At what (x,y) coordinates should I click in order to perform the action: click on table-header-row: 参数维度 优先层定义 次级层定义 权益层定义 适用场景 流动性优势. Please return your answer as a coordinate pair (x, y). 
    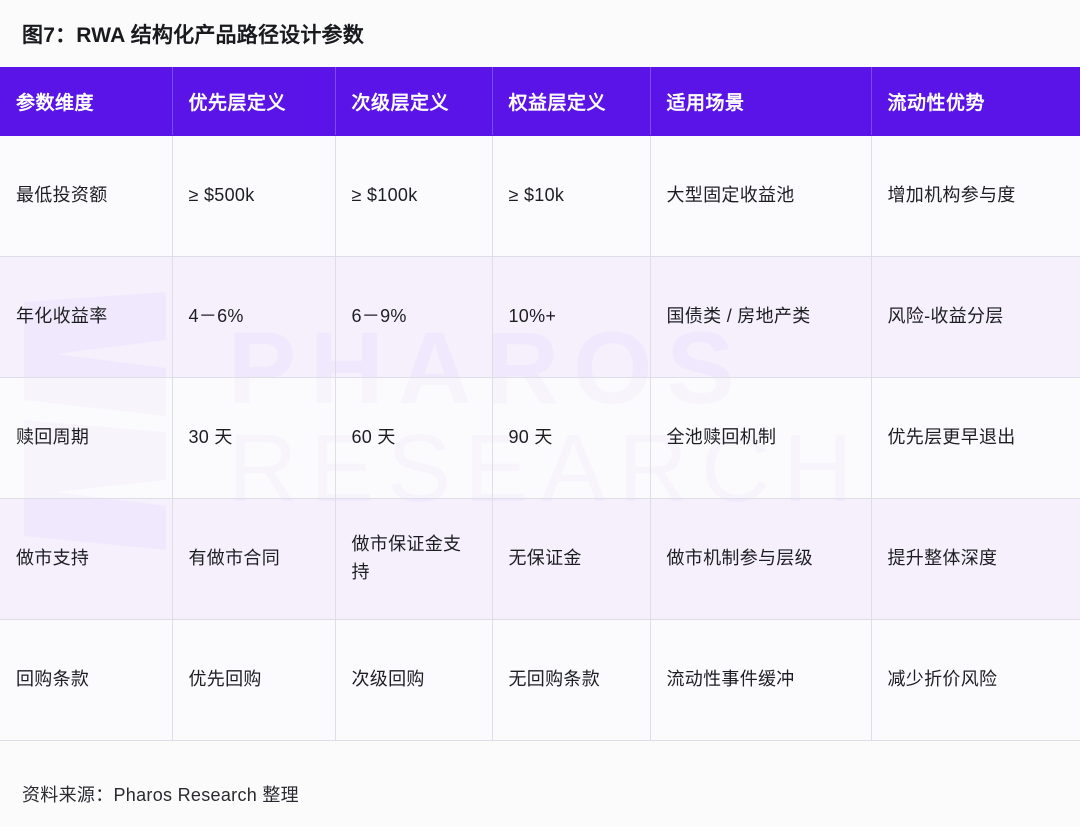
    Looking at the image, I should click on (540, 101).